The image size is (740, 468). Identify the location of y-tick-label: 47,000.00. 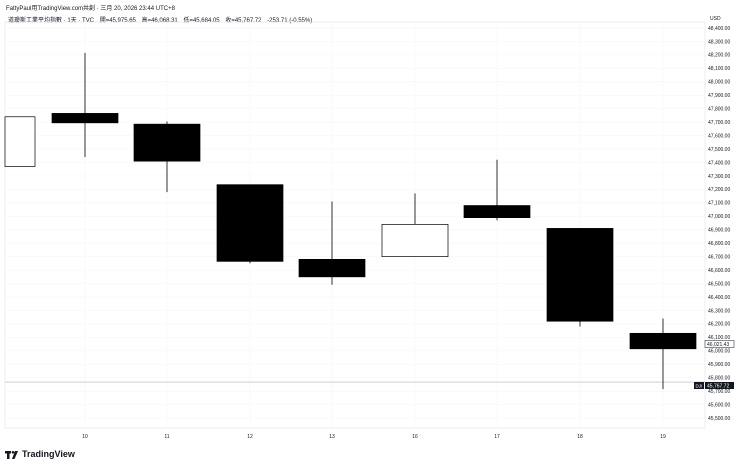
(719, 217).